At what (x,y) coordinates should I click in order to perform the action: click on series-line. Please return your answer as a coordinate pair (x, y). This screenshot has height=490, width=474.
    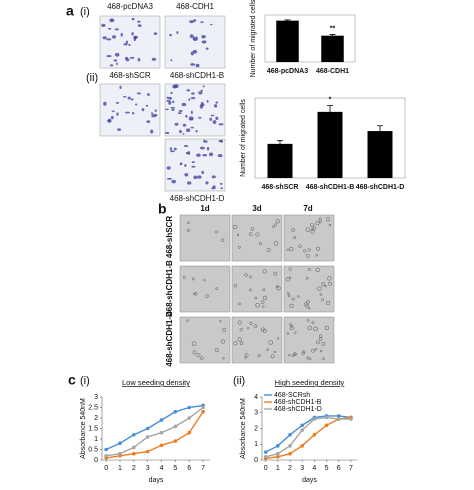
    Looking at the image, I should click on (308, 434).